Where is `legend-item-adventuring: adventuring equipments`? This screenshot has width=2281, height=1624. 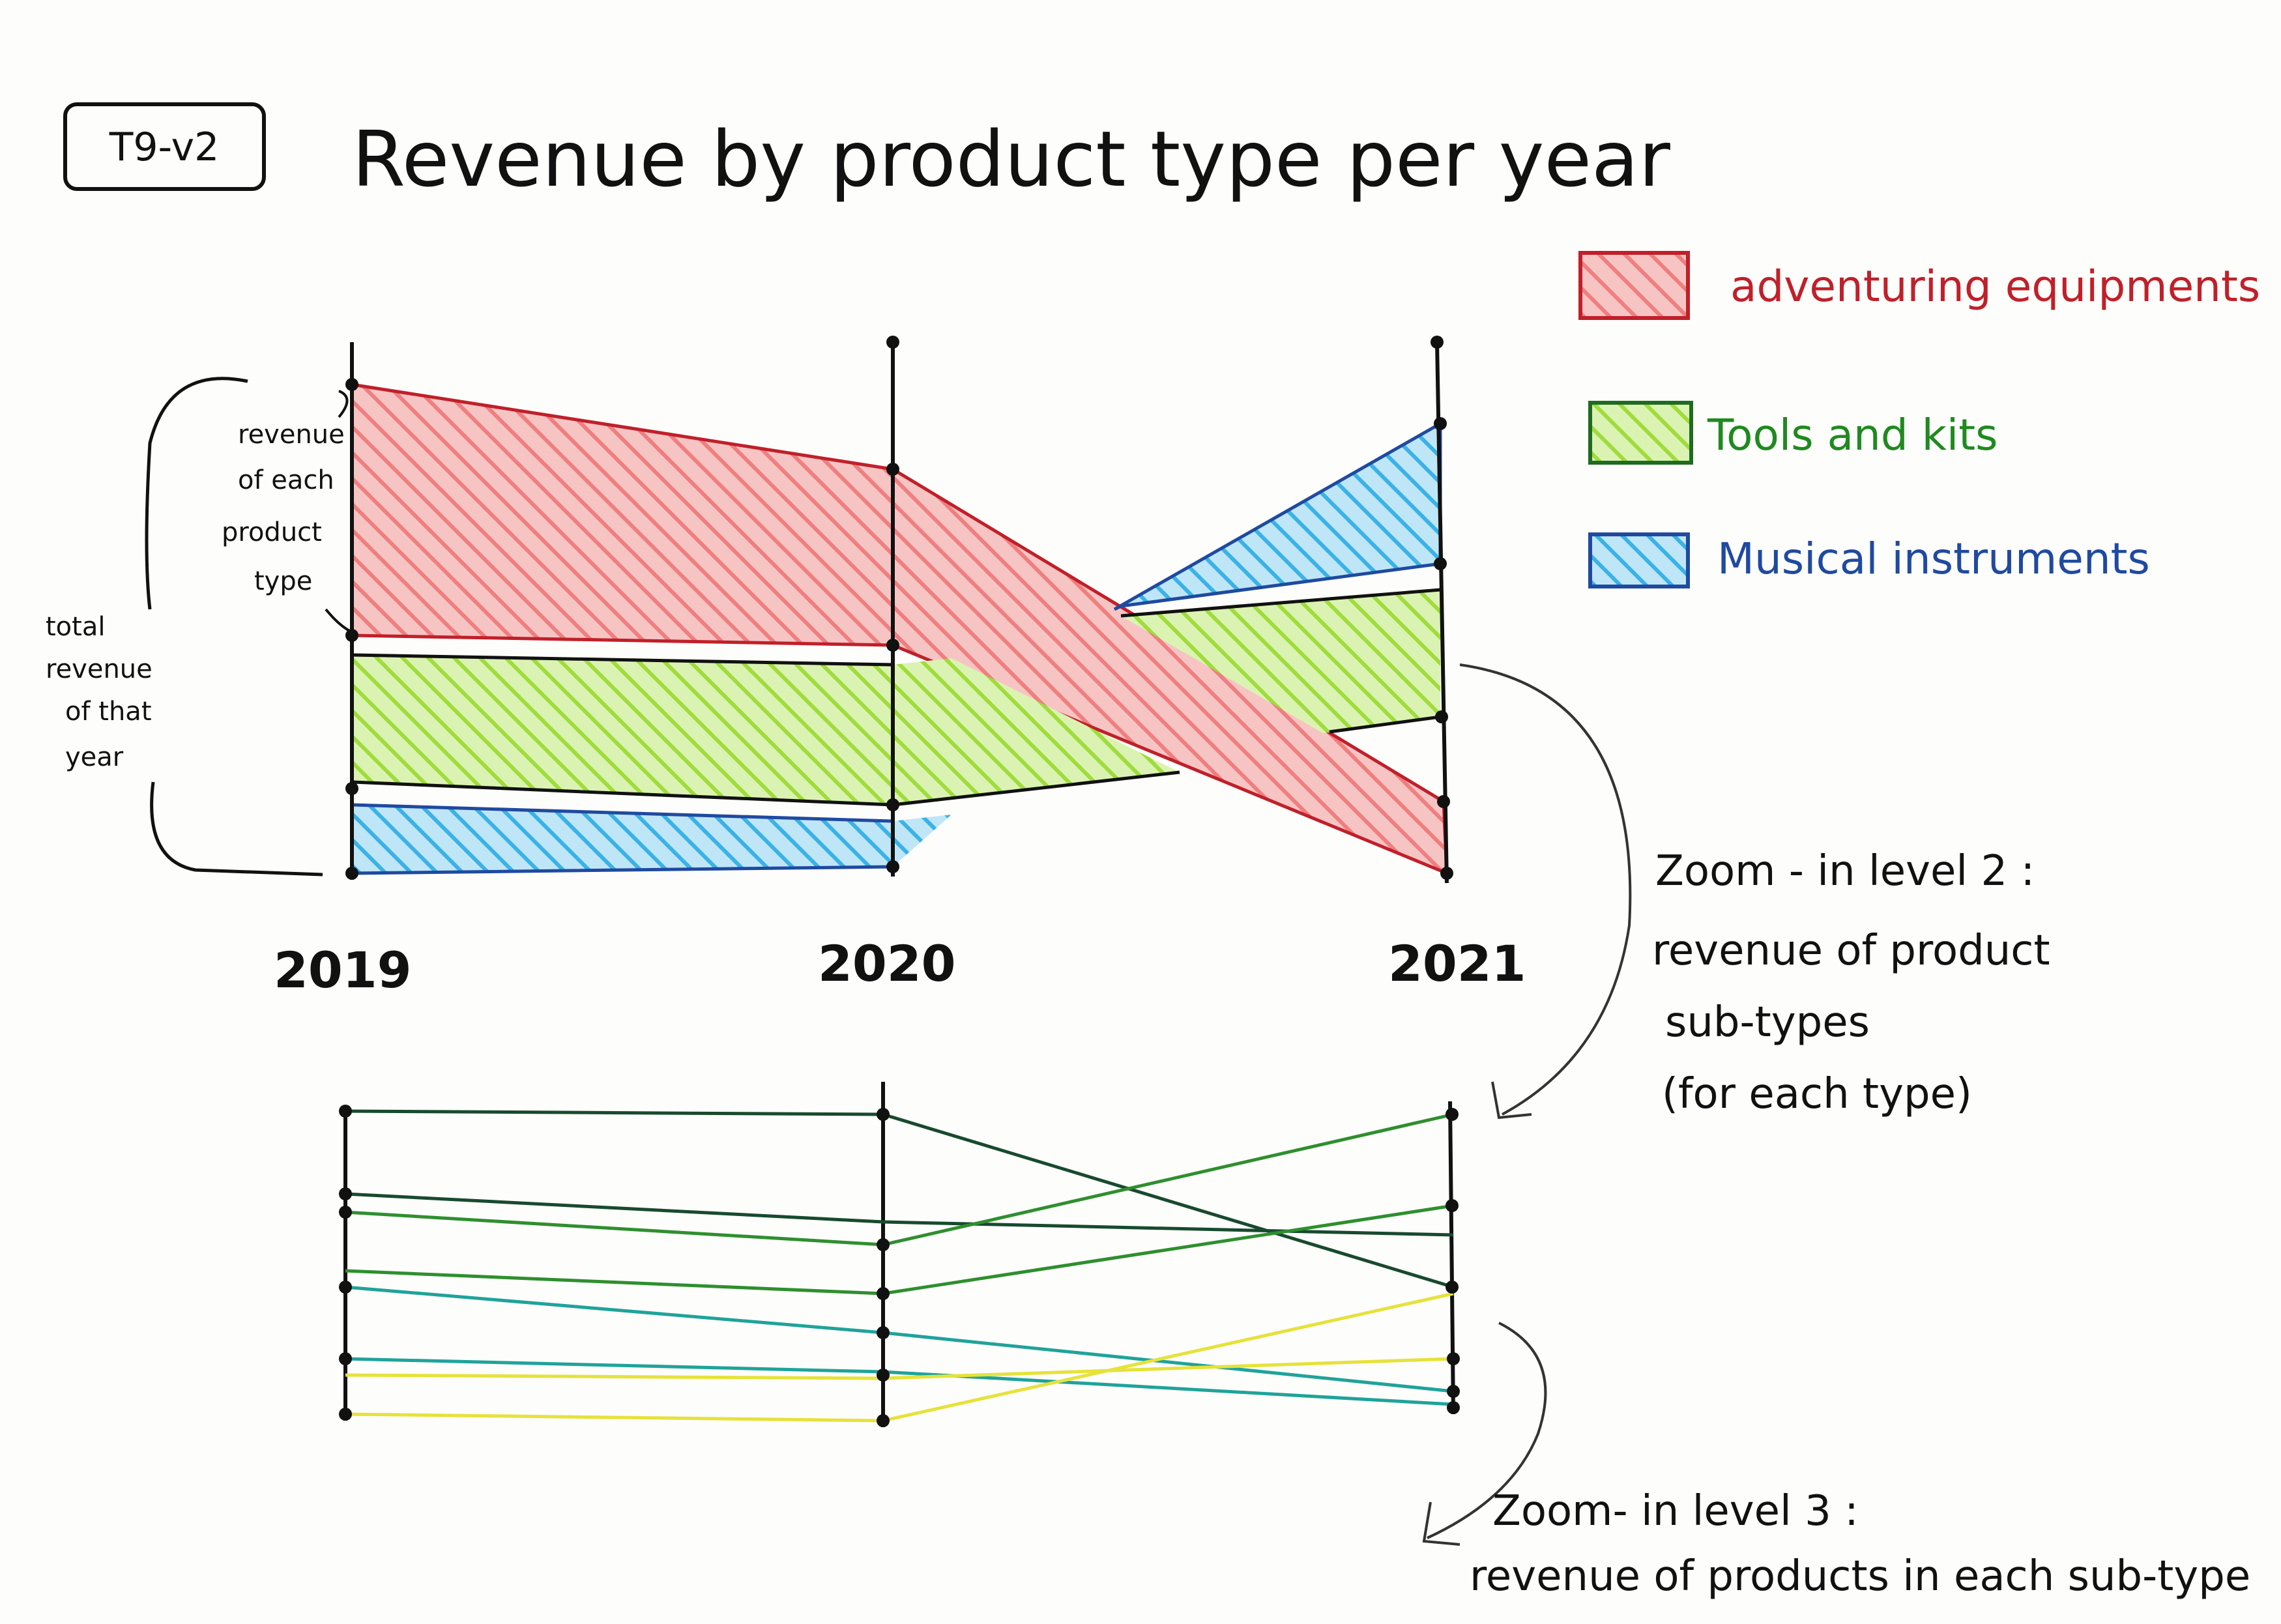 legend-item-adventuring: adventuring equipments is located at coordinates (1919, 286).